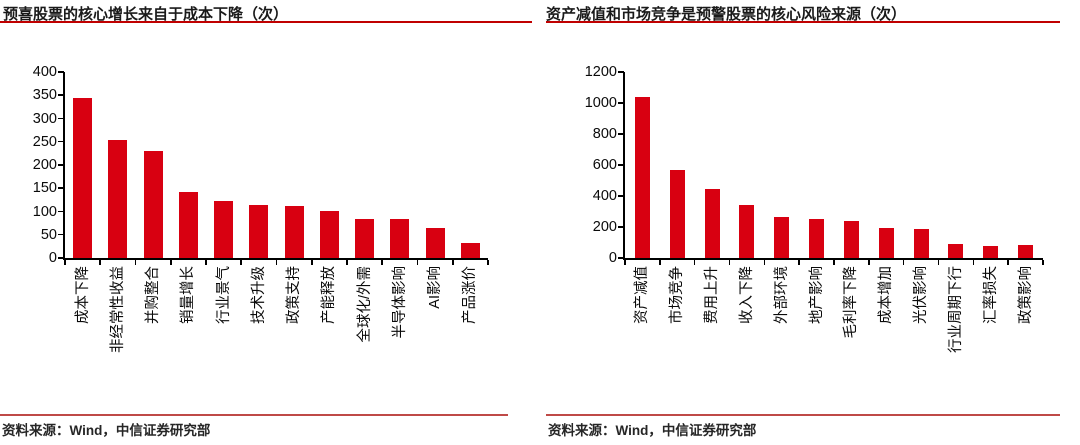  I want to click on x-category-label: 产能释放, so click(329, 295).